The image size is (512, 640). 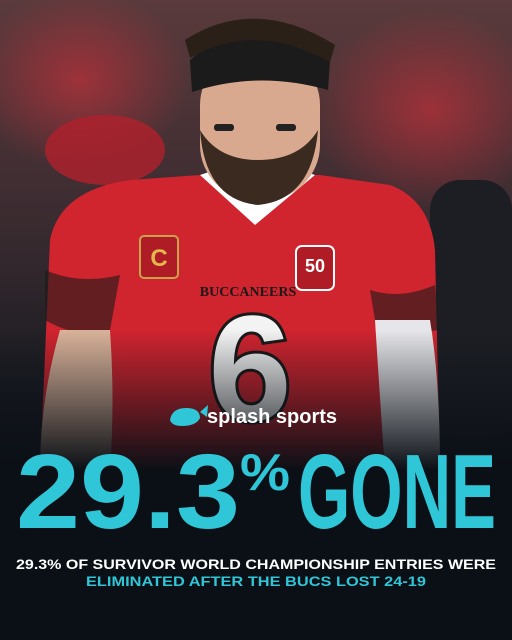 What do you see at coordinates (411, 110) in the screenshot?
I see `crowd-blur` at bounding box center [411, 110].